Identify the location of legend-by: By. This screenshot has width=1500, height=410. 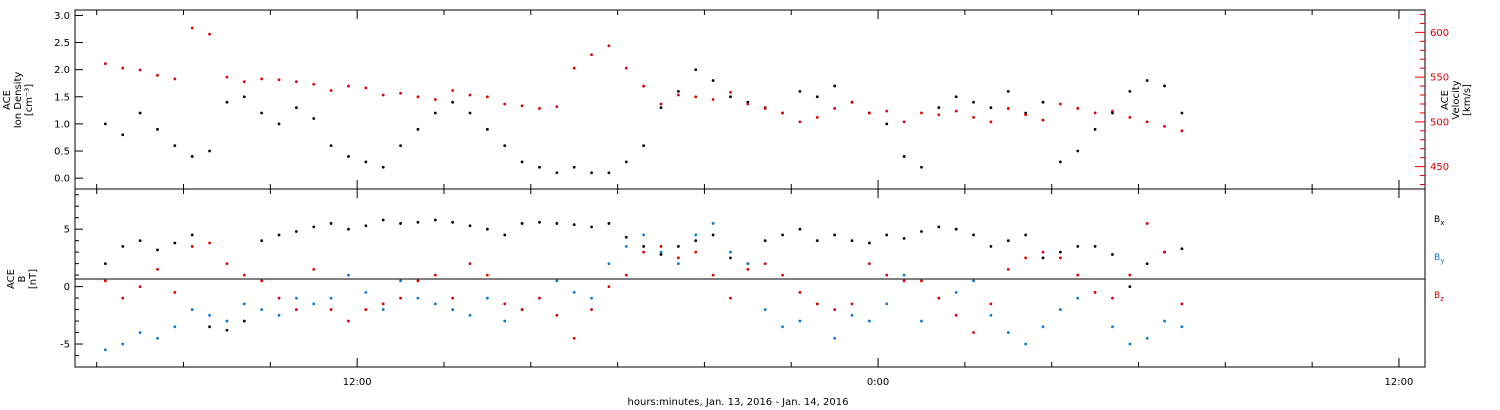
(1439, 259).